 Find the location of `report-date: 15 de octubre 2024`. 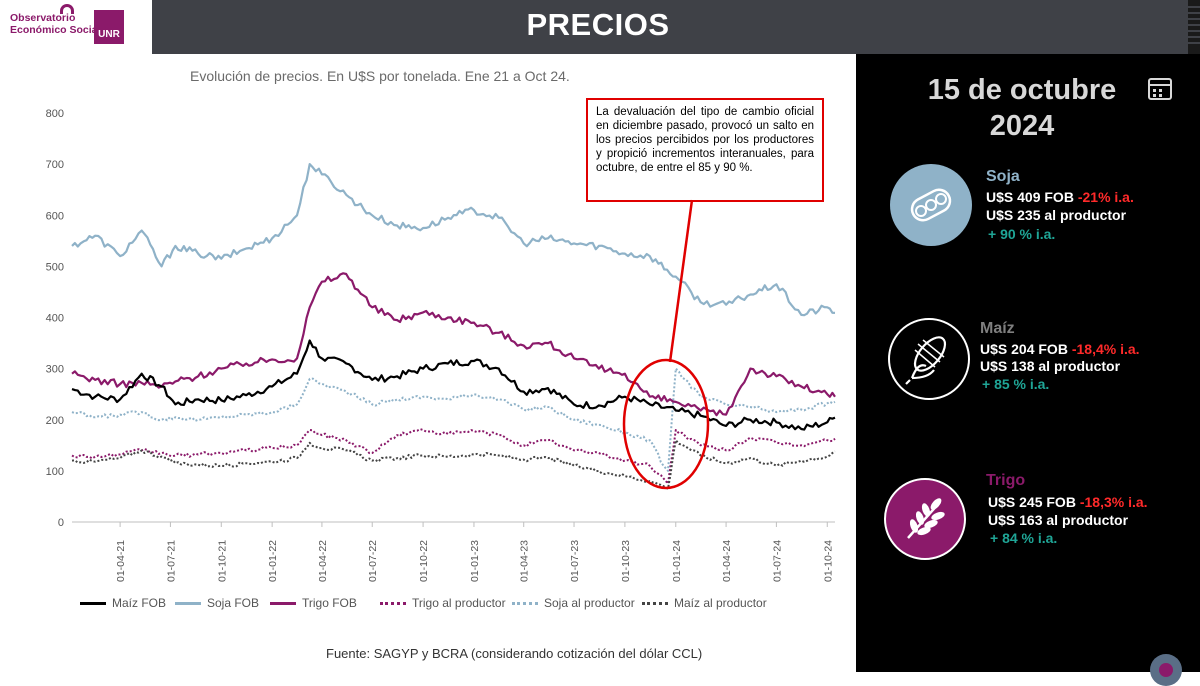

report-date: 15 de octubre 2024 is located at coordinates (1022, 108).